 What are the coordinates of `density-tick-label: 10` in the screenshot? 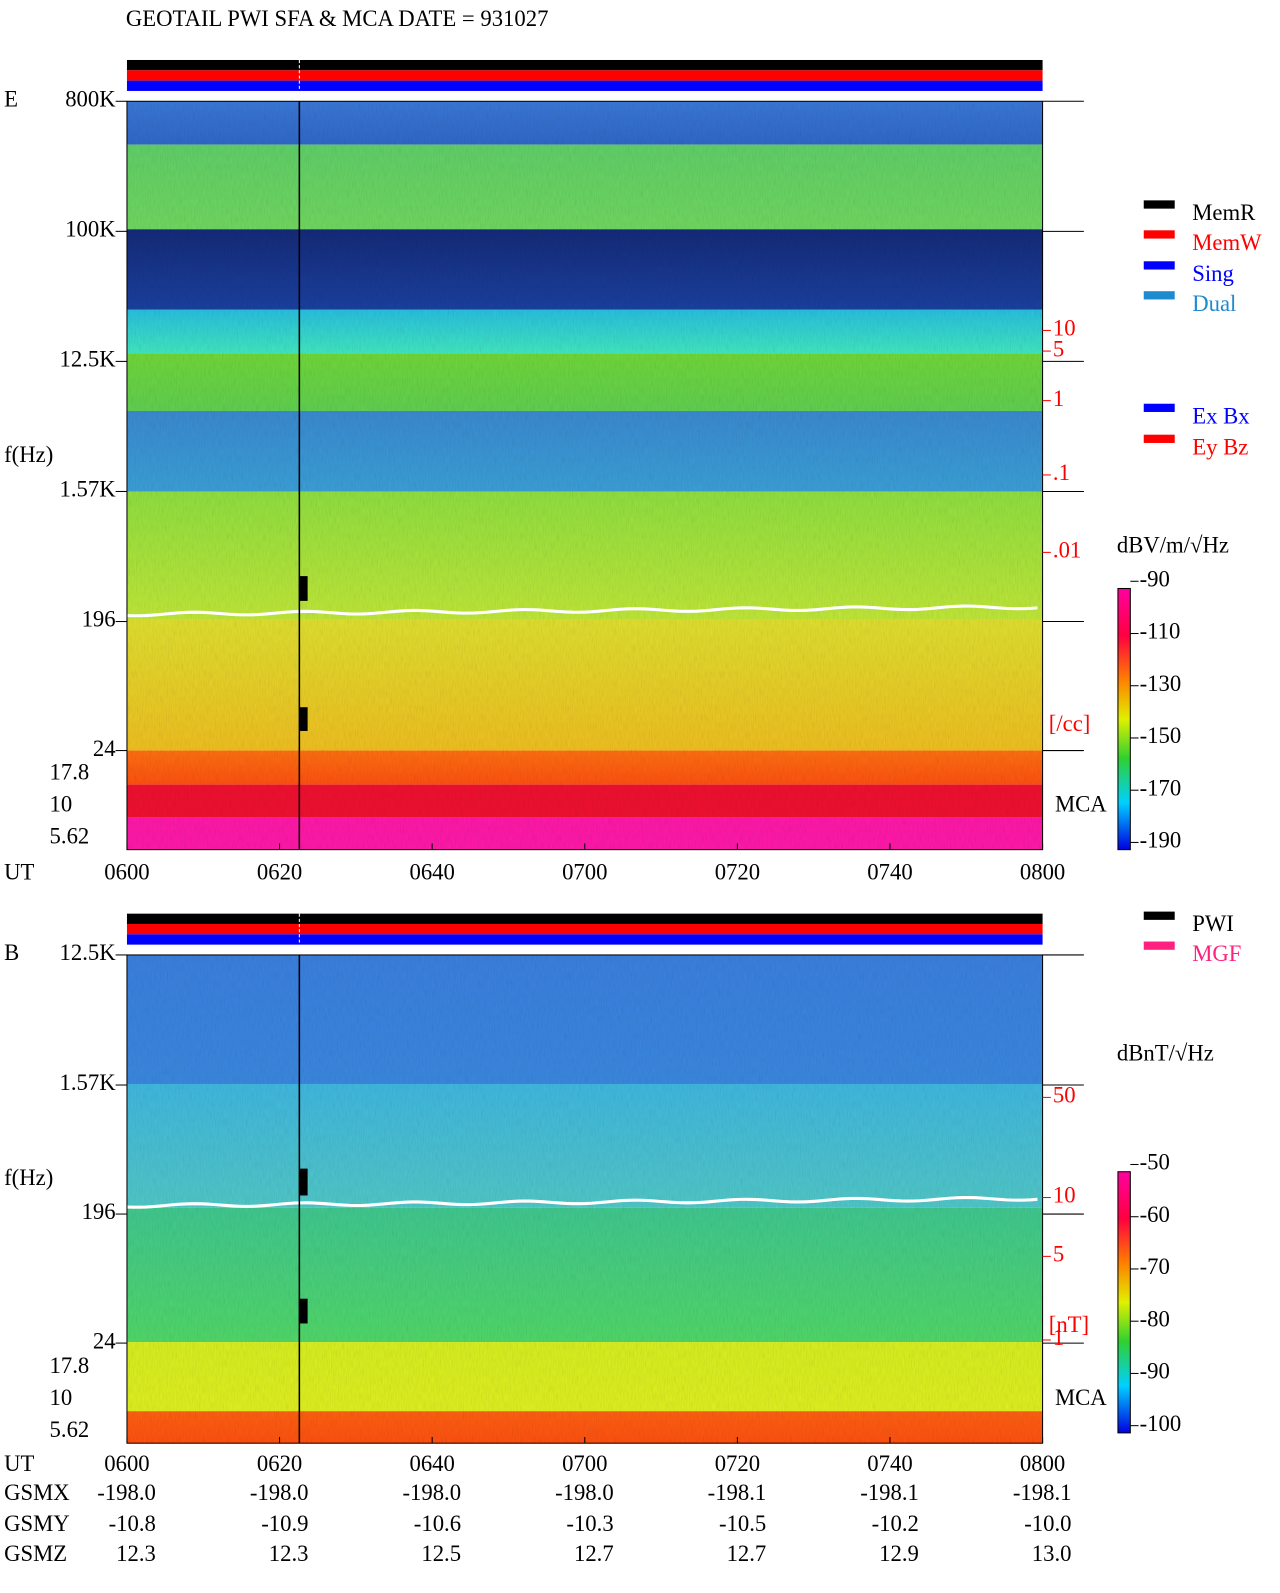 It's located at (1064, 1195).